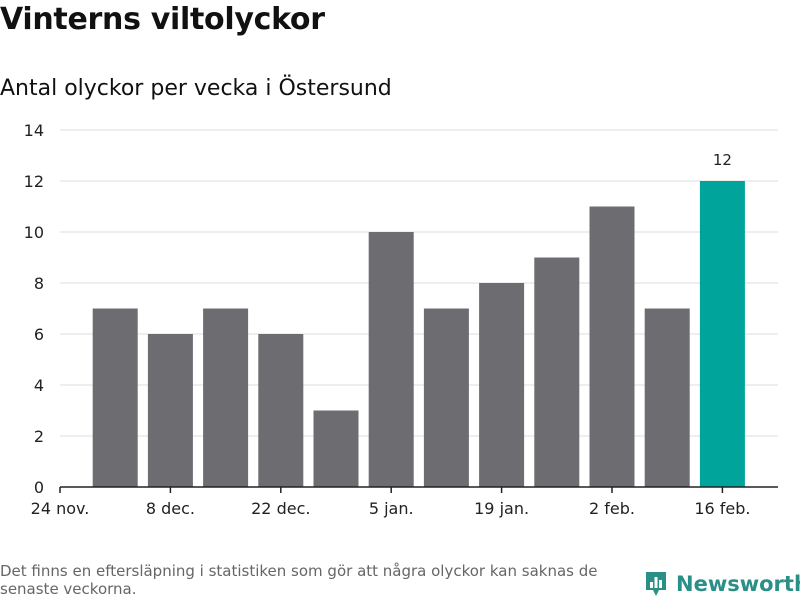 Image resolution: width=800 pixels, height=600 pixels. I want to click on x-tick-label: 8 dec., so click(170, 508).